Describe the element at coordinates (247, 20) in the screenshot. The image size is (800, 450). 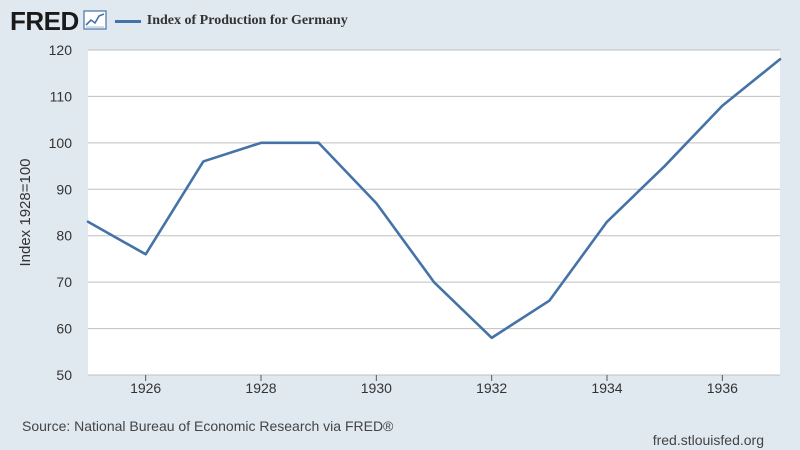
I see `legend-label: Index of Production for Germany` at that location.